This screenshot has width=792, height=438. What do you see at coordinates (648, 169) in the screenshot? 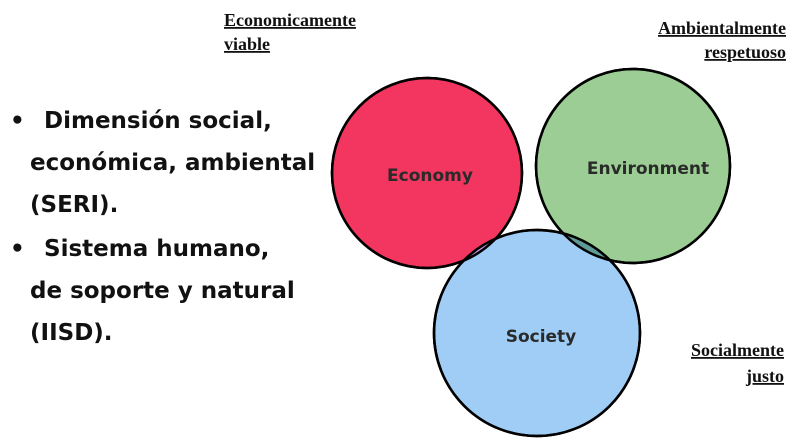
I see `circle-label: Environment` at bounding box center [648, 169].